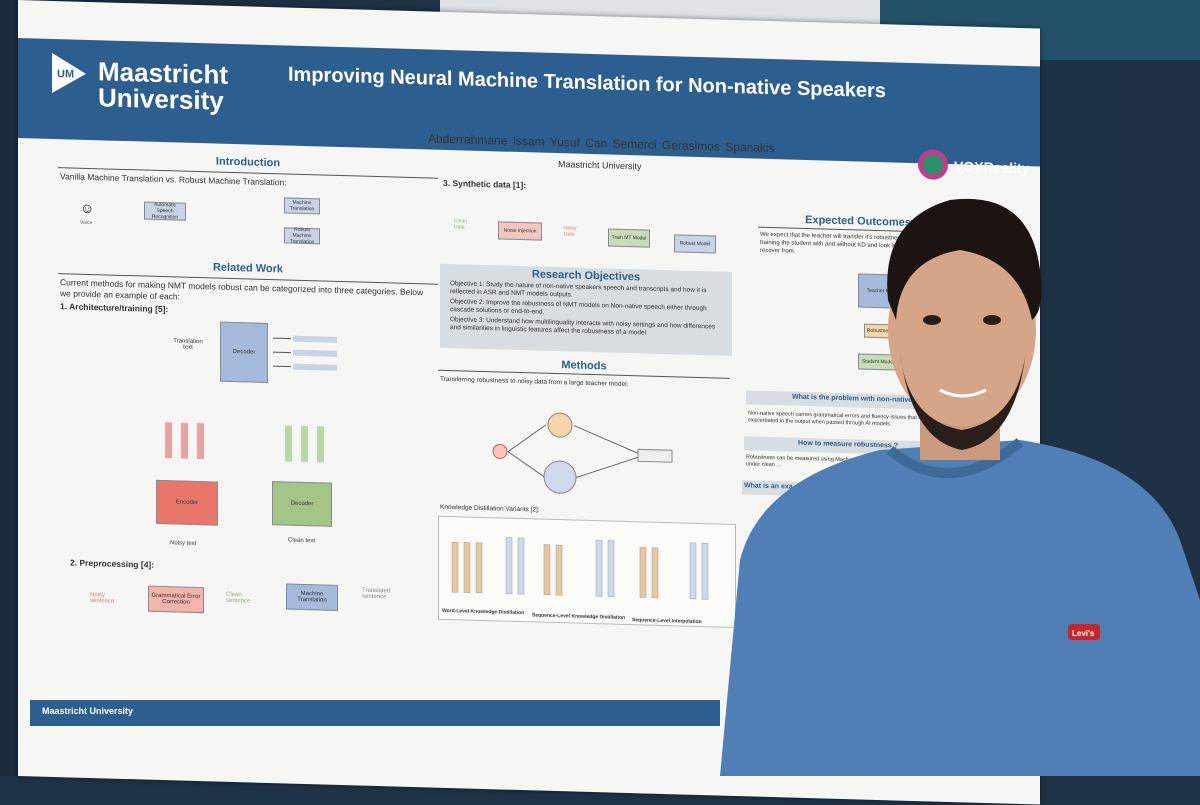  I want to click on university-logo-icon: UM, so click(69, 72).